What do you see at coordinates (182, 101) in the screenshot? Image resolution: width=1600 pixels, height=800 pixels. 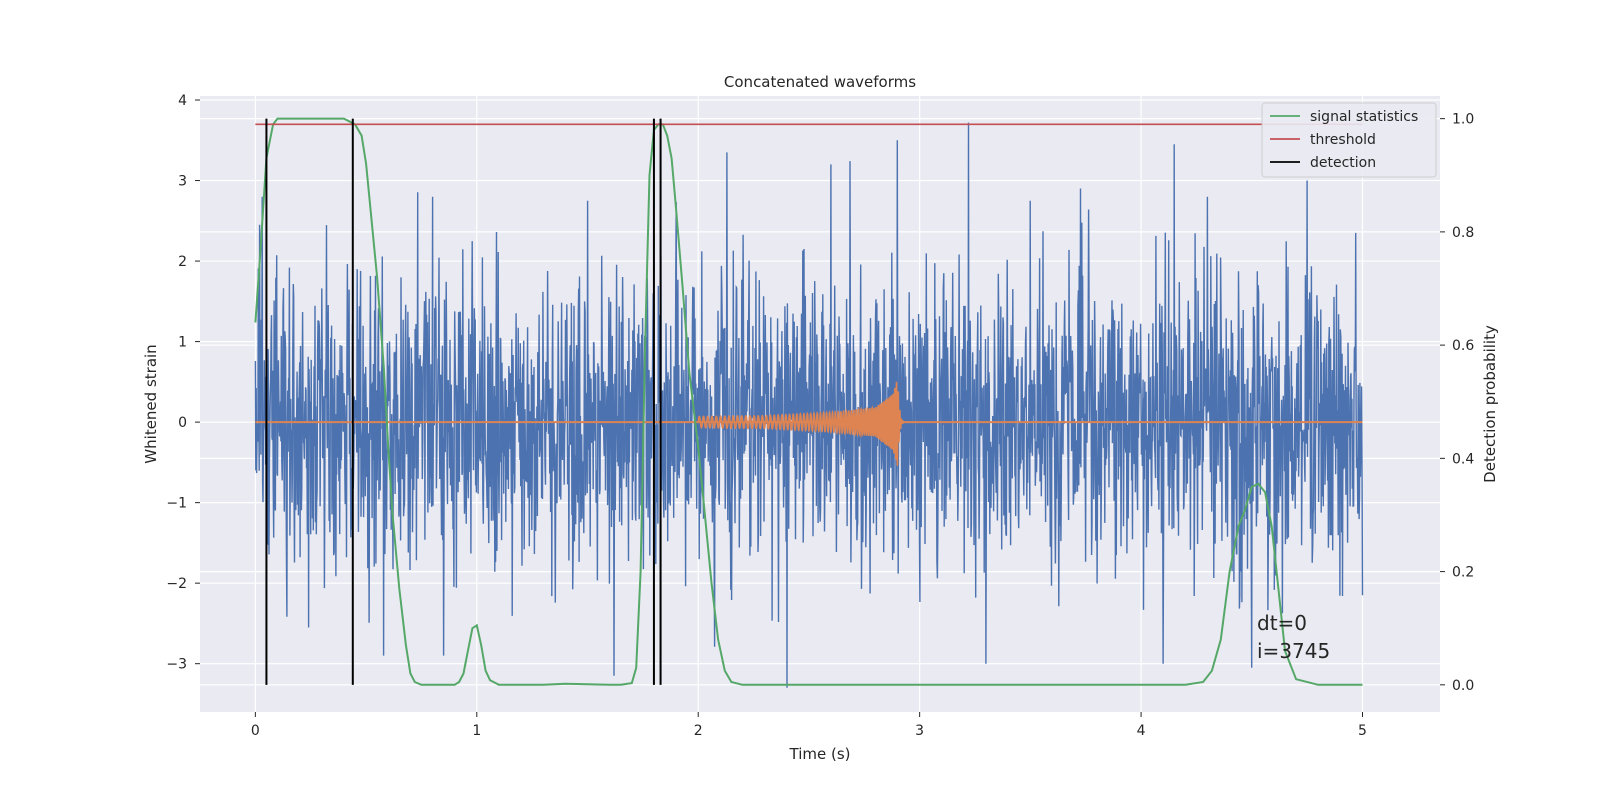 I see `y-tick-label: 4` at bounding box center [182, 101].